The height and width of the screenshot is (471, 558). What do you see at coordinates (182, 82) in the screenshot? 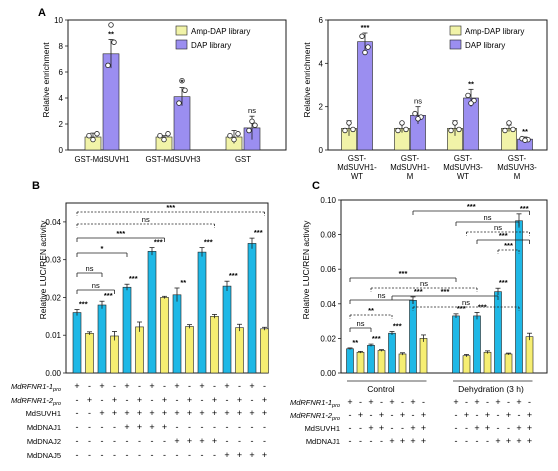
I see `panel-a1-significance-label: *` at bounding box center [182, 82].